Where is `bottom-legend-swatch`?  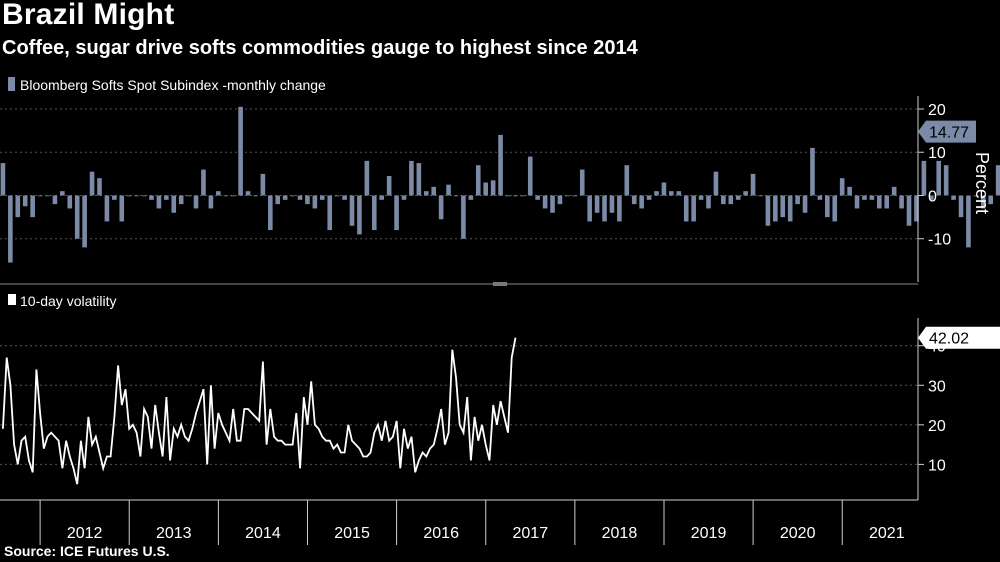
bottom-legend-swatch is located at coordinates (12, 299).